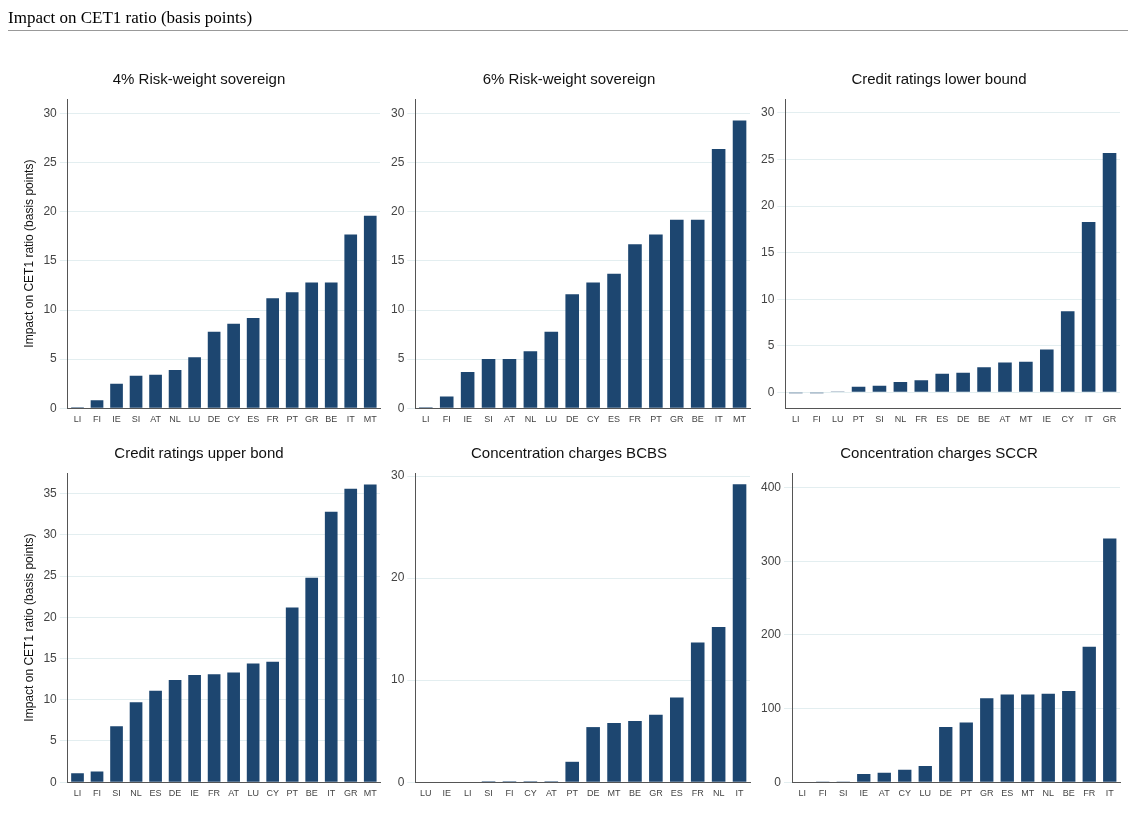 The width and height of the screenshot is (1137, 828). What do you see at coordinates (771, 707) in the screenshot?
I see `y-tick-label: 100` at bounding box center [771, 707].